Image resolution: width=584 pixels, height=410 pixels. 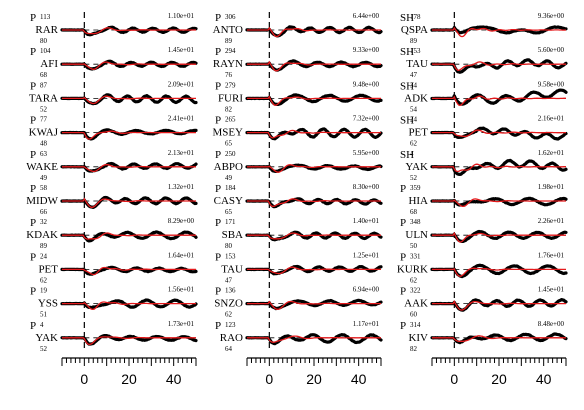 What do you see at coordinates (415, 222) in the screenshot?
I see `trace-azimuth: 348` at bounding box center [415, 222].